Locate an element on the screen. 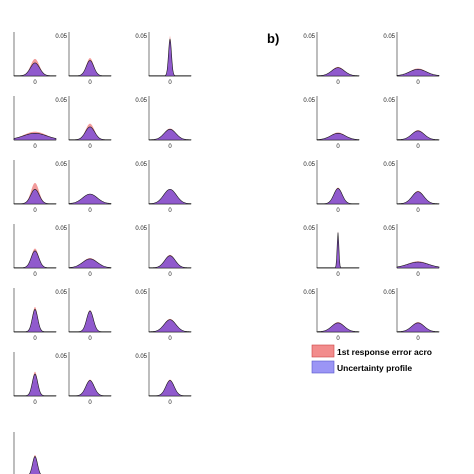 The height and width of the screenshot is (474, 474). legend-label-uncertainty: Uncertainty profile is located at coordinates (374, 368).